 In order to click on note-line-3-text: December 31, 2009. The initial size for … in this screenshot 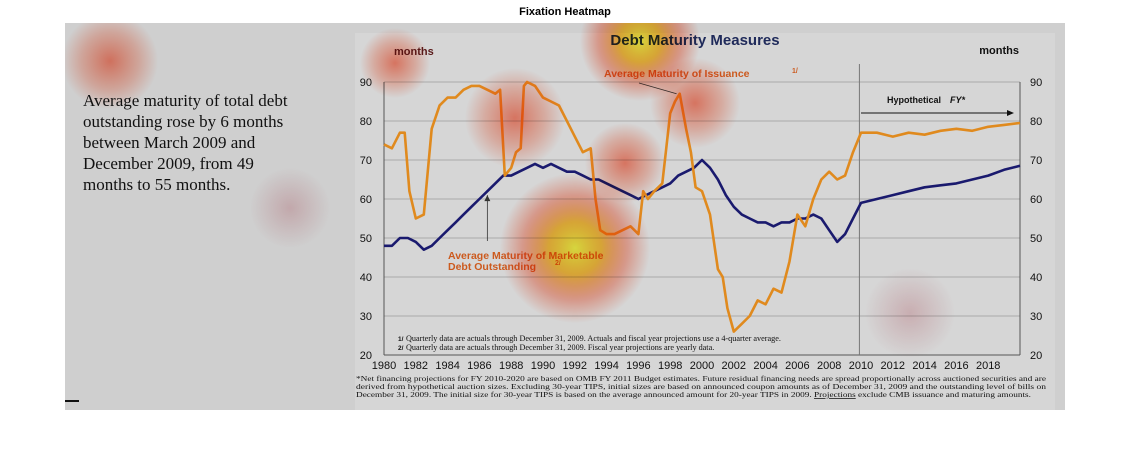, I will do `click(585, 394)`.